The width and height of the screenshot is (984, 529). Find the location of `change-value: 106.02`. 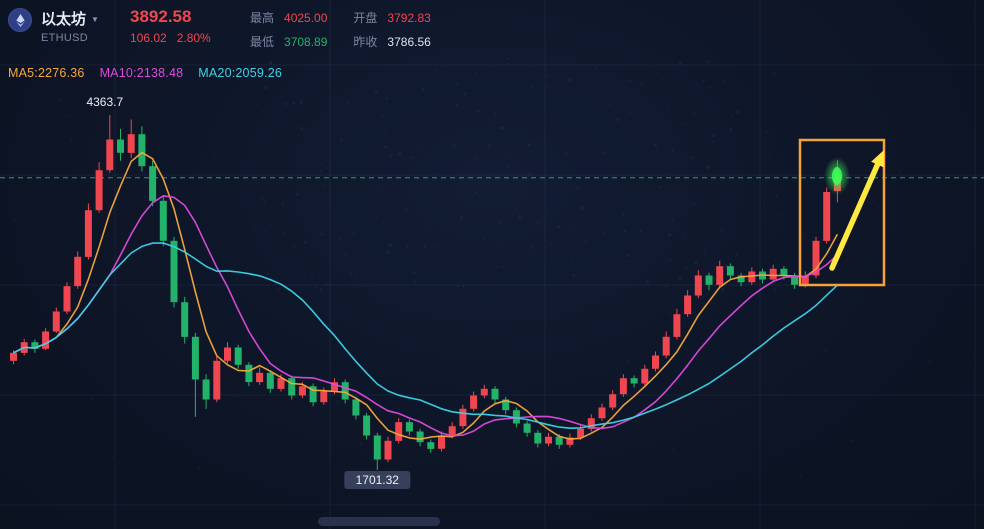

change-value: 106.02 is located at coordinates (148, 38).